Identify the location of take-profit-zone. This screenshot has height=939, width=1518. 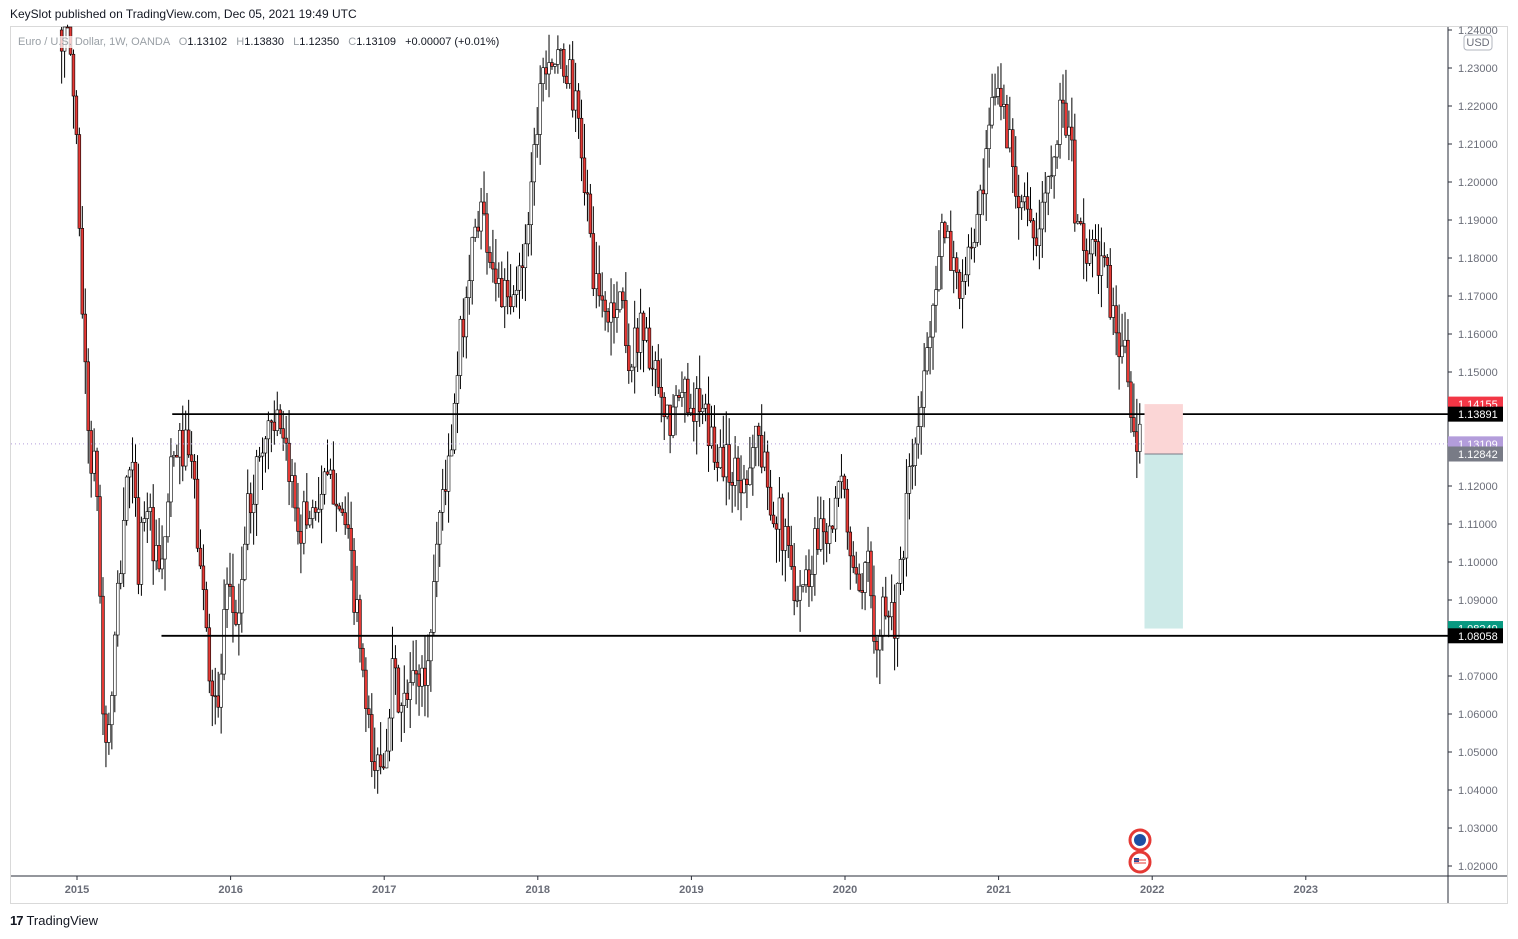
(1163, 541).